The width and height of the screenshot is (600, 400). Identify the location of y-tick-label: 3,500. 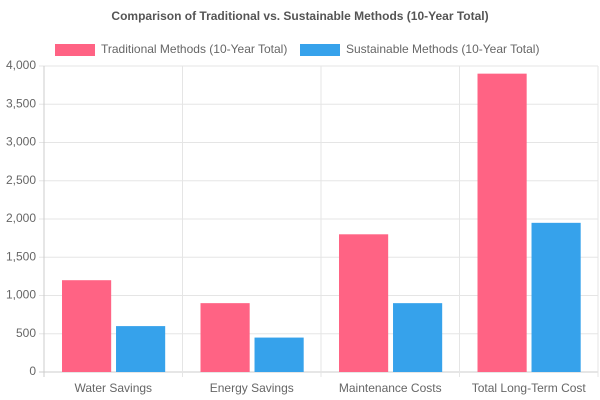
(21, 103).